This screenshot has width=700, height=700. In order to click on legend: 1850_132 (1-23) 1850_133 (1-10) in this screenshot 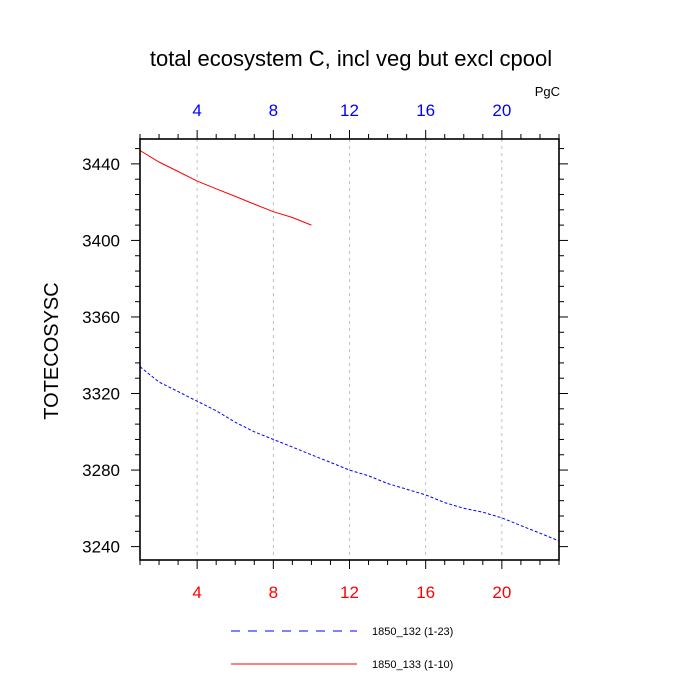, I will do `click(342, 648)`.